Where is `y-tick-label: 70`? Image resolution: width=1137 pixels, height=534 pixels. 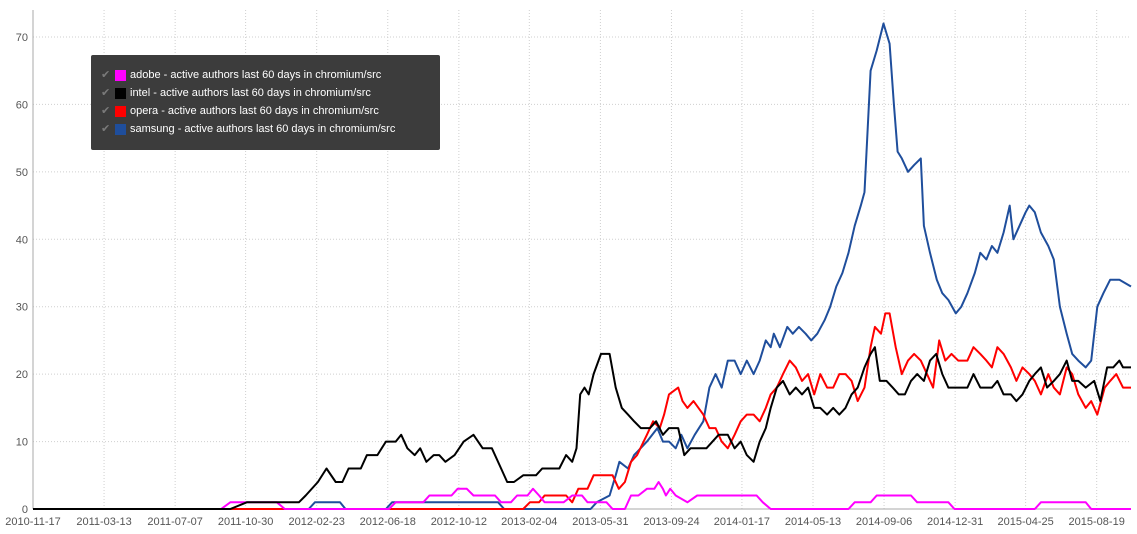
y-tick-label: 70 is located at coordinates (22, 38).